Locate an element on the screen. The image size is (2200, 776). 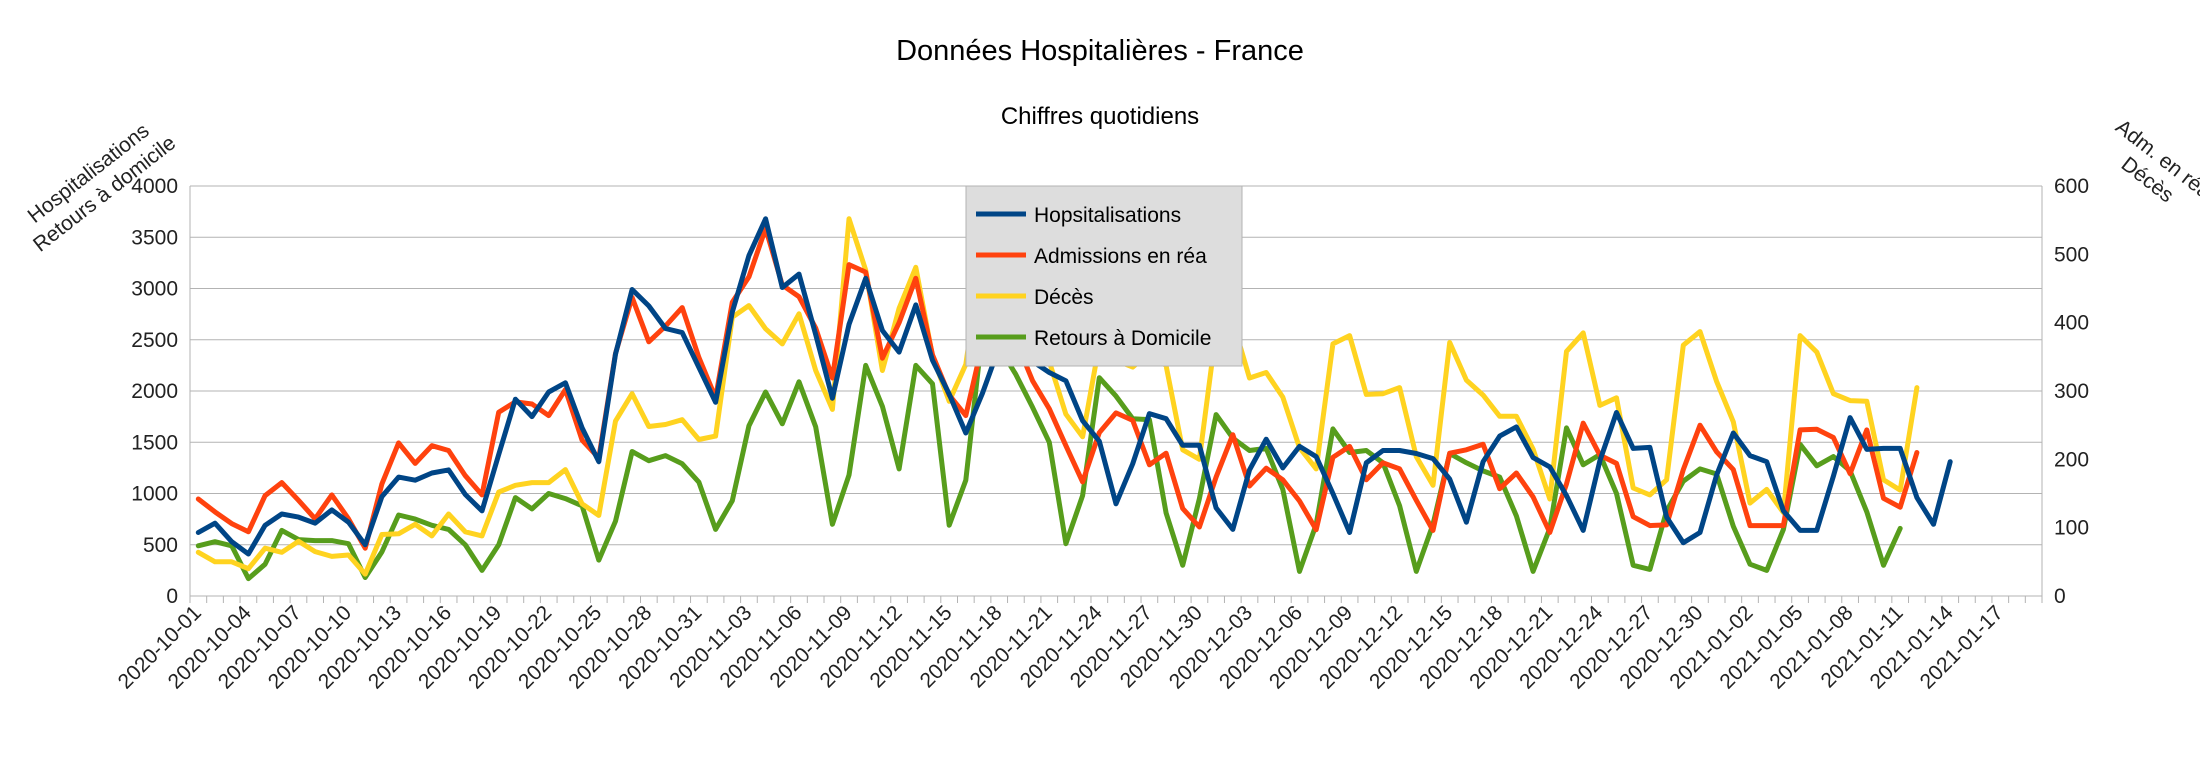
chart-subtitle: Chiffres quotidiens is located at coordinates (1100, 116).